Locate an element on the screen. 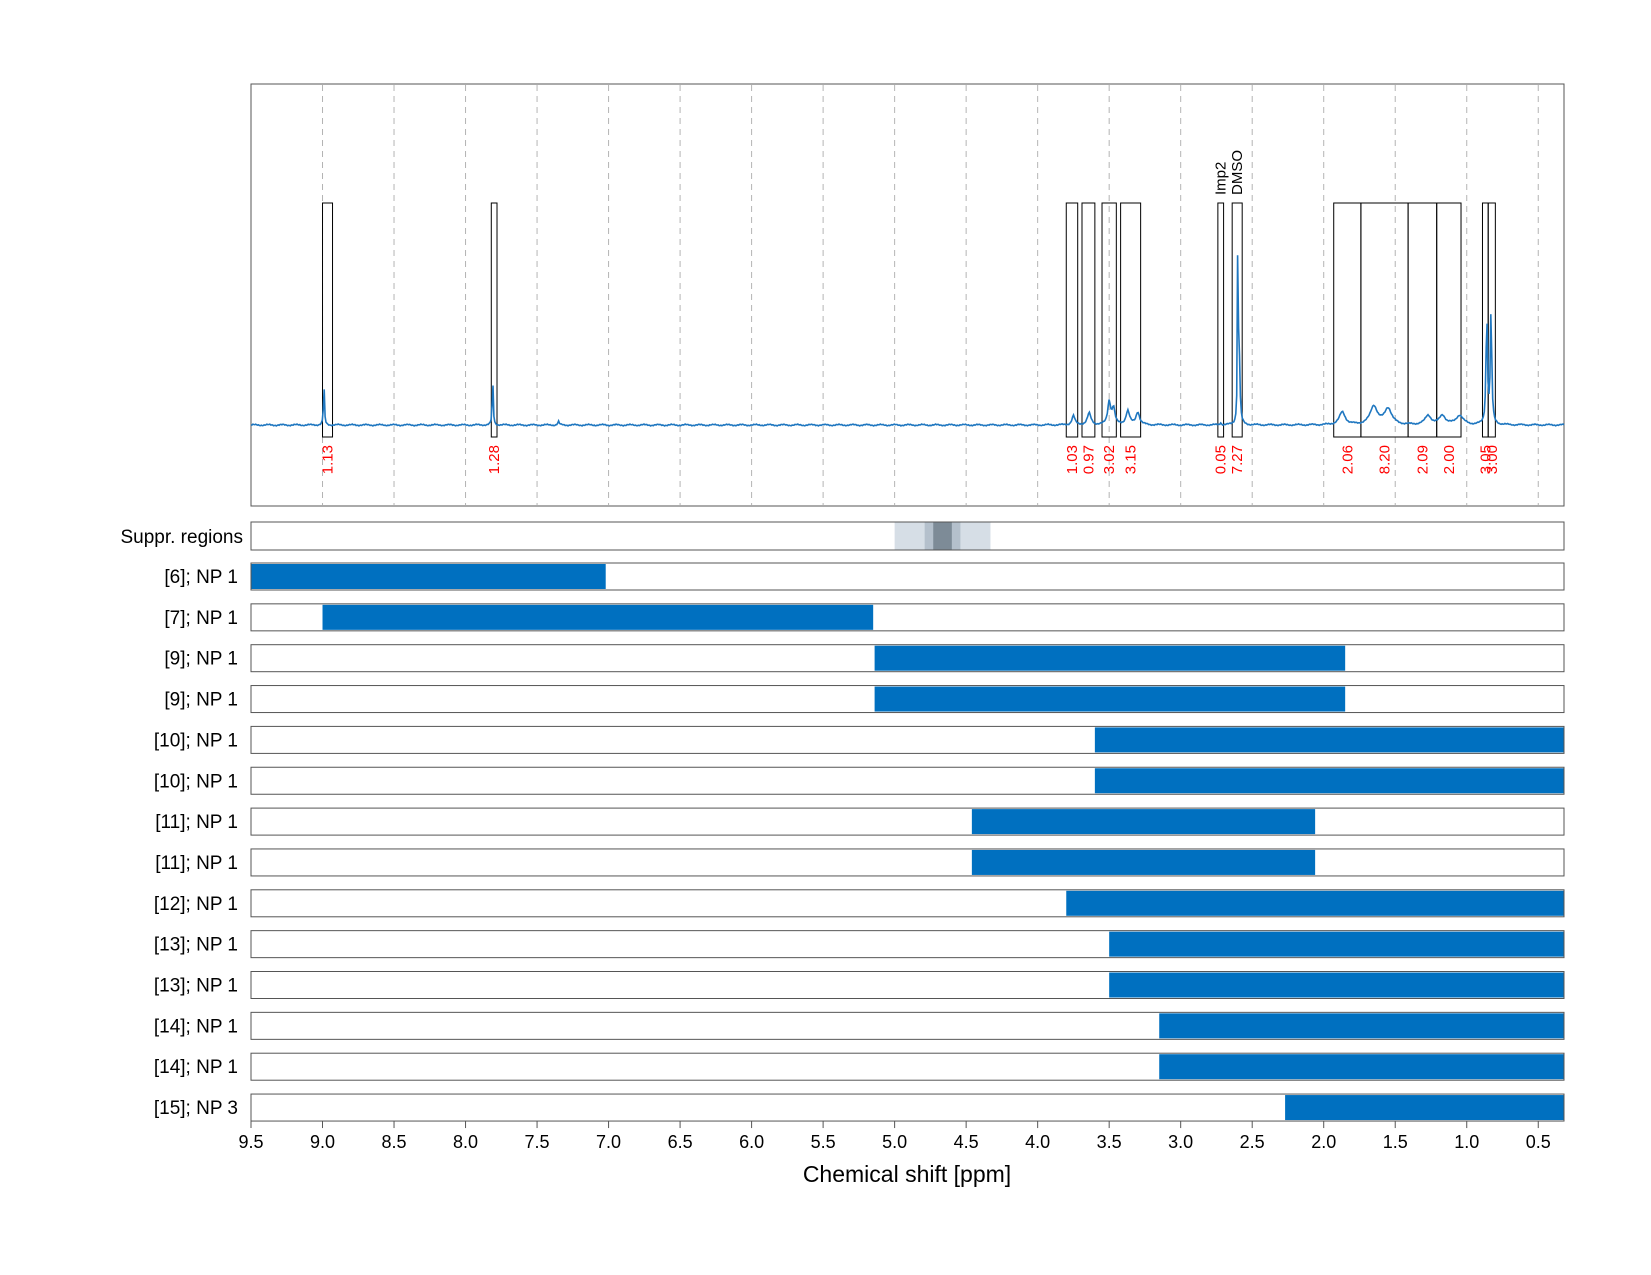 The width and height of the screenshot is (1651, 1275). integral-value: 0.97 is located at coordinates (1088, 459).